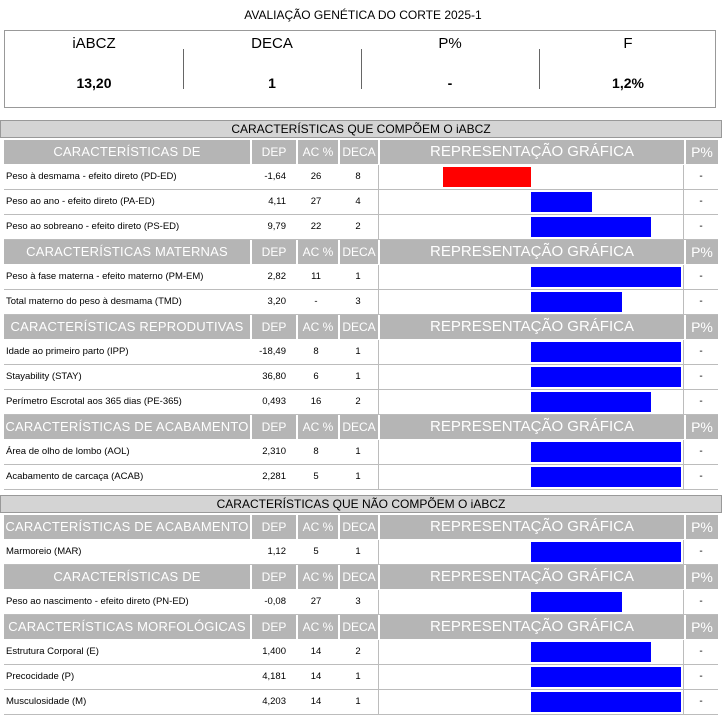  What do you see at coordinates (358, 201) in the screenshot?
I see `trait-deca: 4` at bounding box center [358, 201].